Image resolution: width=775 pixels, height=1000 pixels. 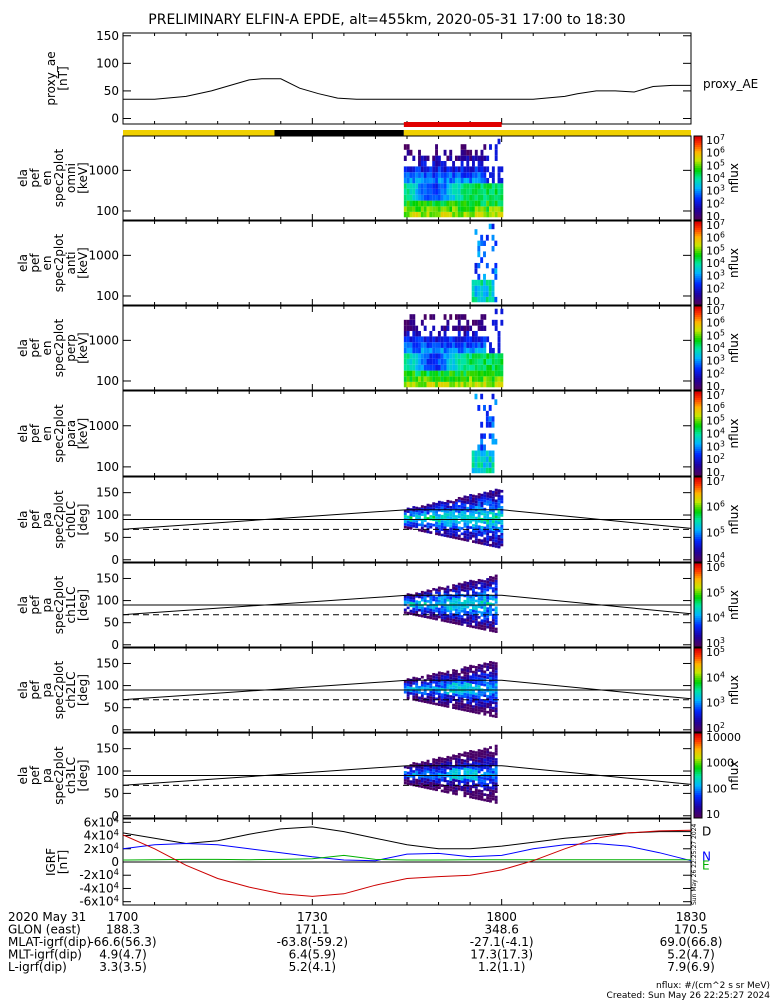 What do you see at coordinates (484, 263) in the screenshot?
I see `anti-spectrogram-cells` at bounding box center [484, 263].